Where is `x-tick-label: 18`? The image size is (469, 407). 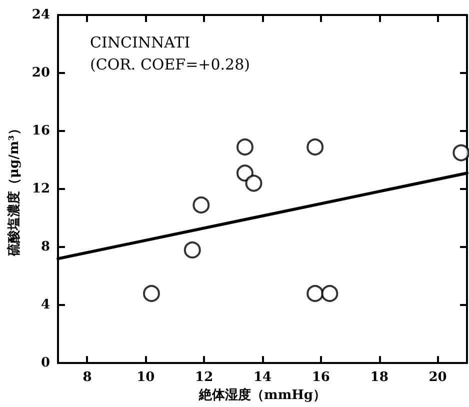
x-tick-label: 18 is located at coordinates (379, 378).